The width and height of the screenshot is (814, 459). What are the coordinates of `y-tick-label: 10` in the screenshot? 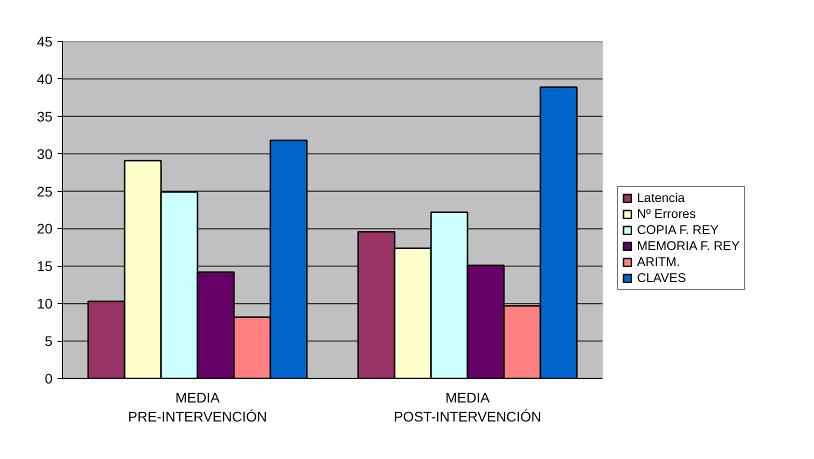 It's located at (44, 304).